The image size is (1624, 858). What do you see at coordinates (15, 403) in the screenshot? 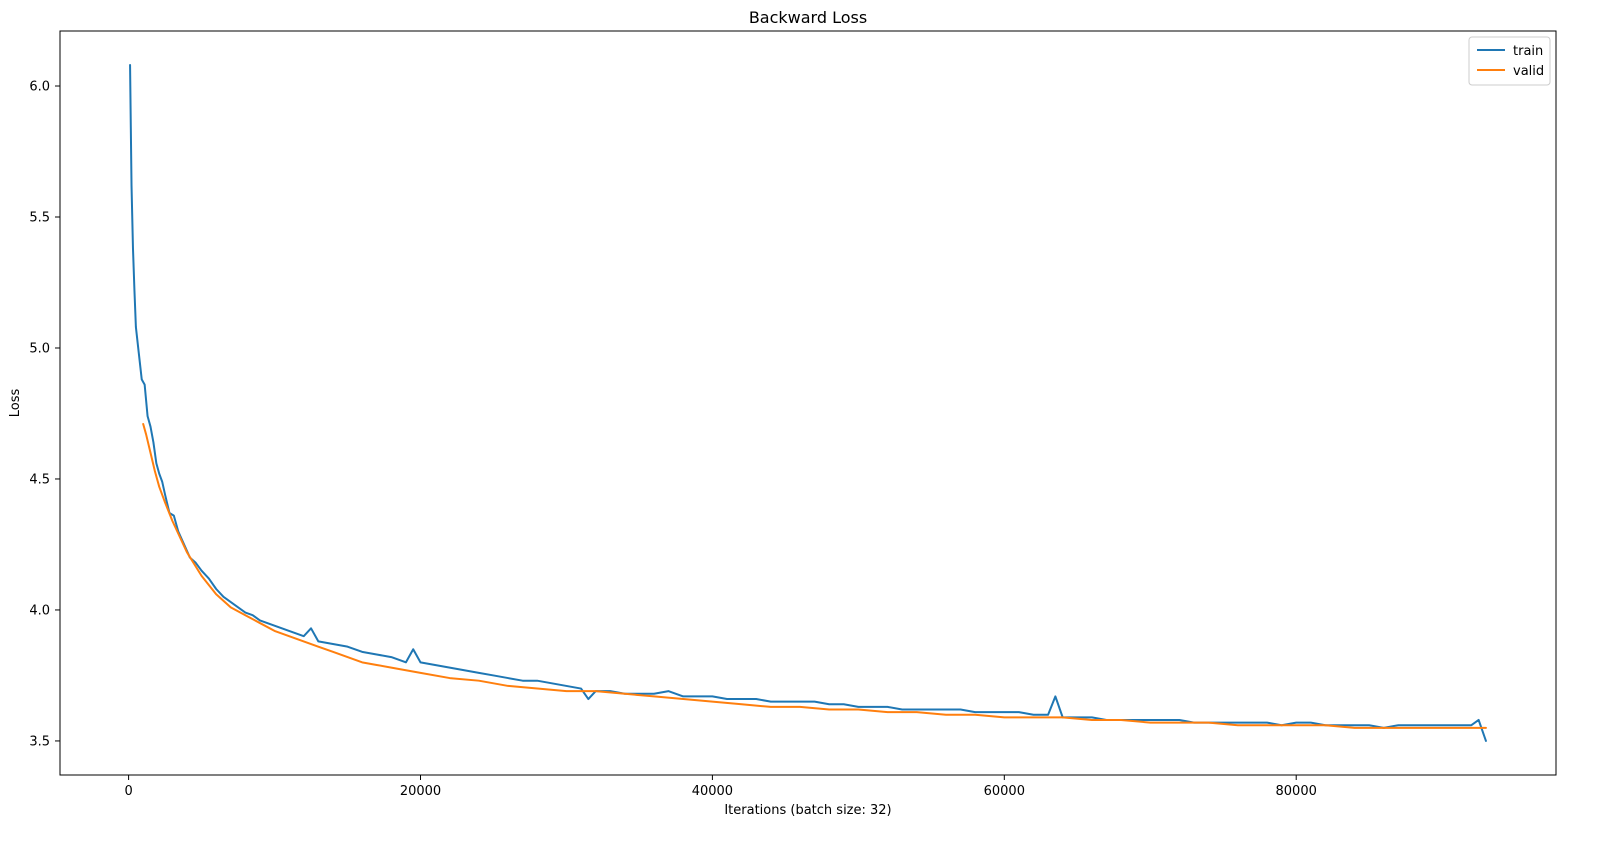
I see `y-axis-label: Loss` at bounding box center [15, 403].